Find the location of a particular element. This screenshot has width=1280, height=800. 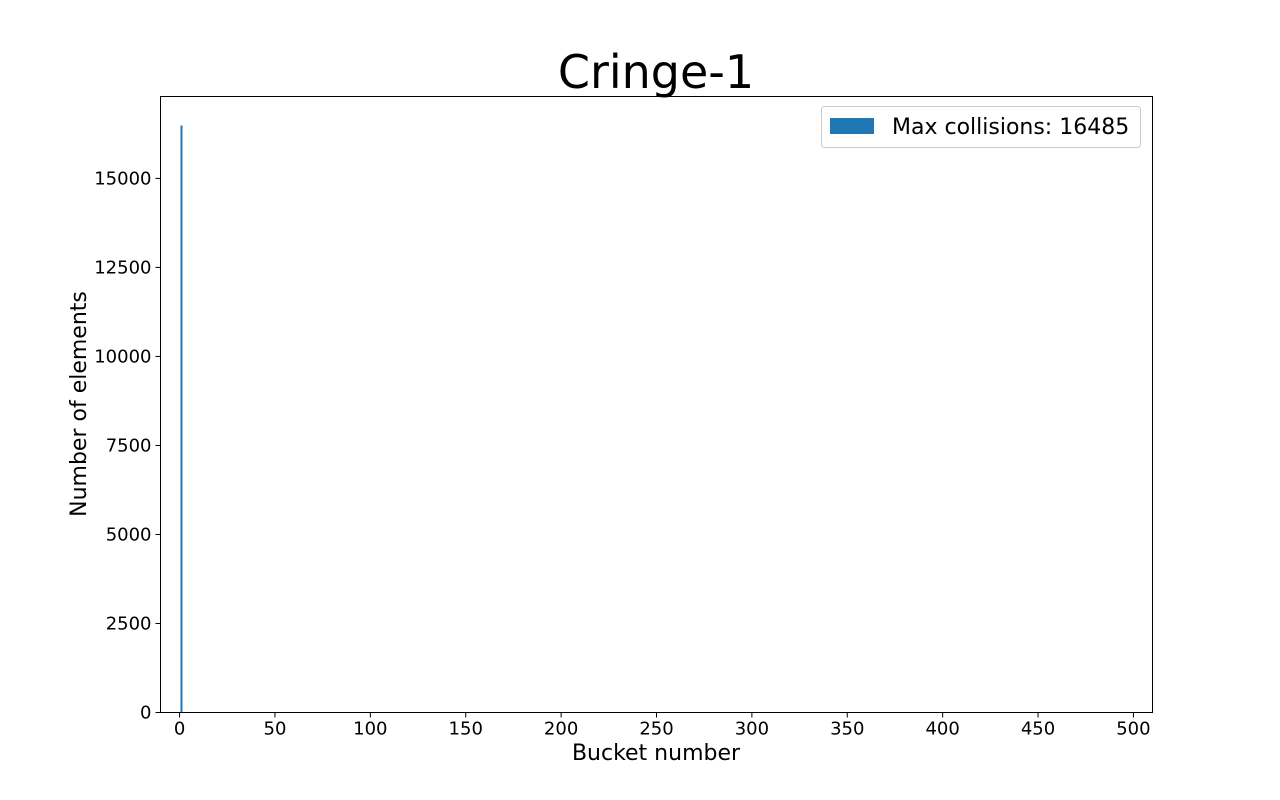

x-tick-label: 150 is located at coordinates (466, 729).